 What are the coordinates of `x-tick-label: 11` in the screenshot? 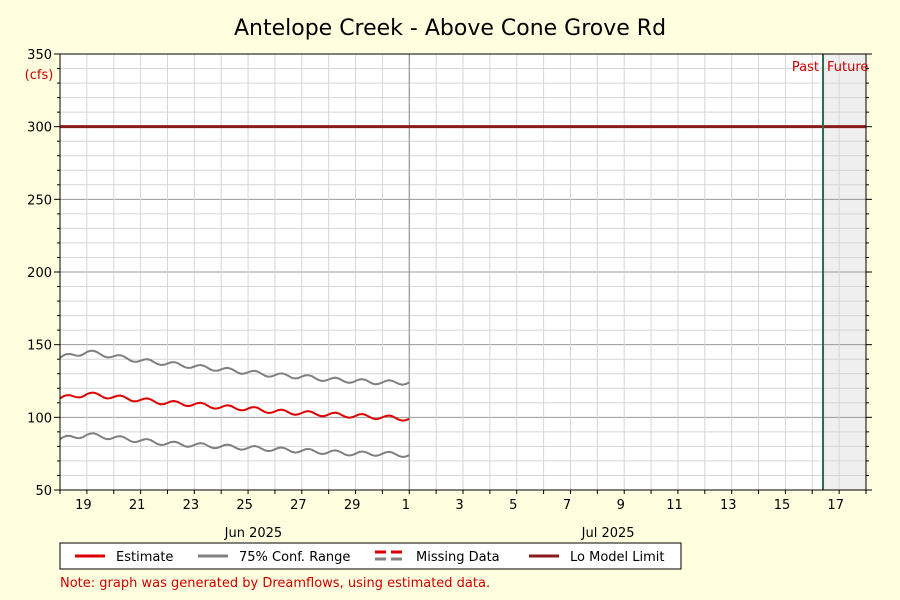 It's located at (674, 505).